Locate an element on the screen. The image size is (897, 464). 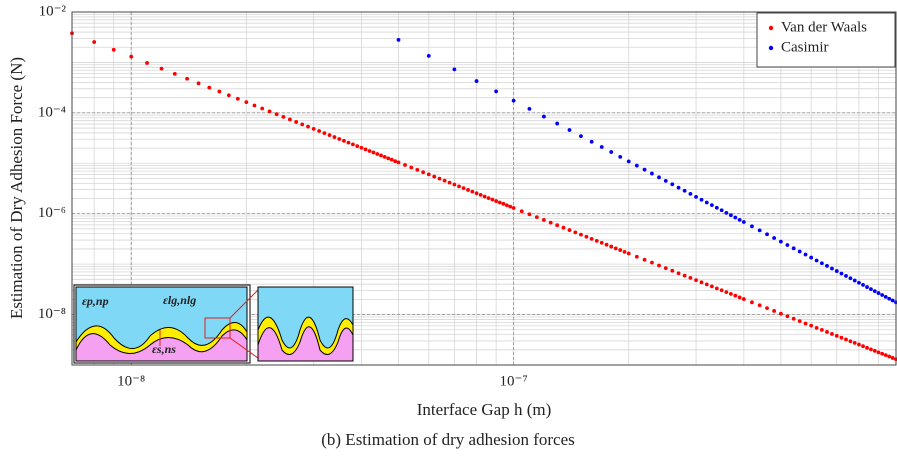
legend: Van der Waals Casimir is located at coordinates (826, 40).